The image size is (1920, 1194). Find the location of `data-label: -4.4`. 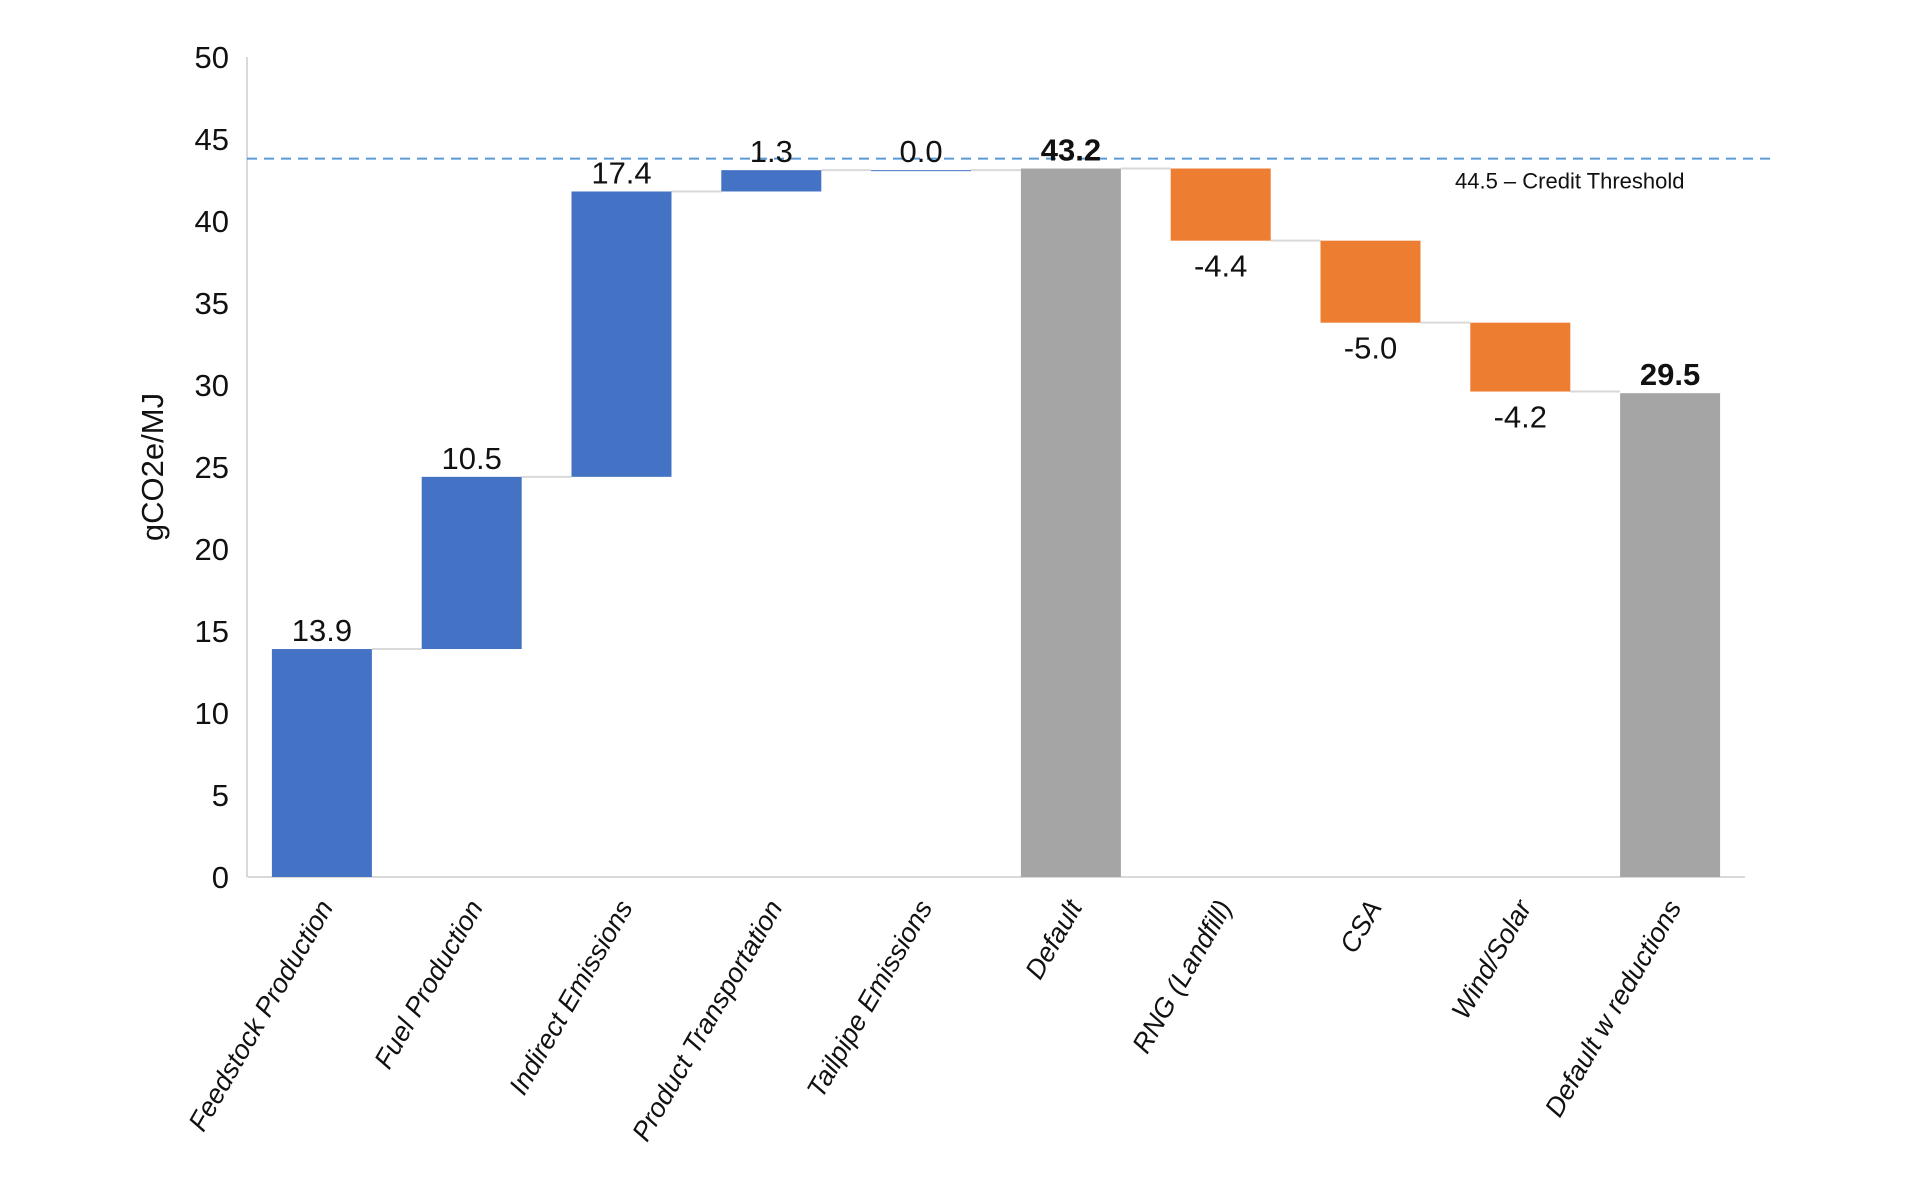

data-label: -4.4 is located at coordinates (1220, 266).